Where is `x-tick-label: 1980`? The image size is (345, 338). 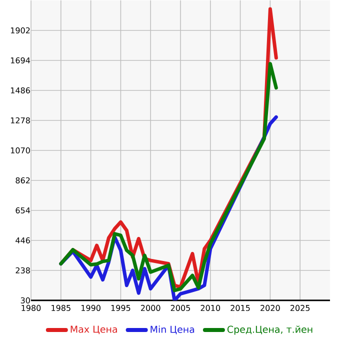 x-tick-label: 1980 is located at coordinates (31, 307).